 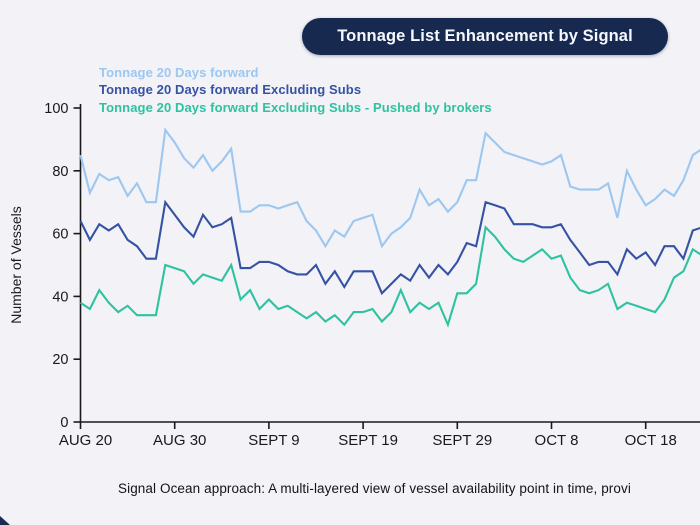 I want to click on y-tick-label: 100, so click(x=56, y=109).